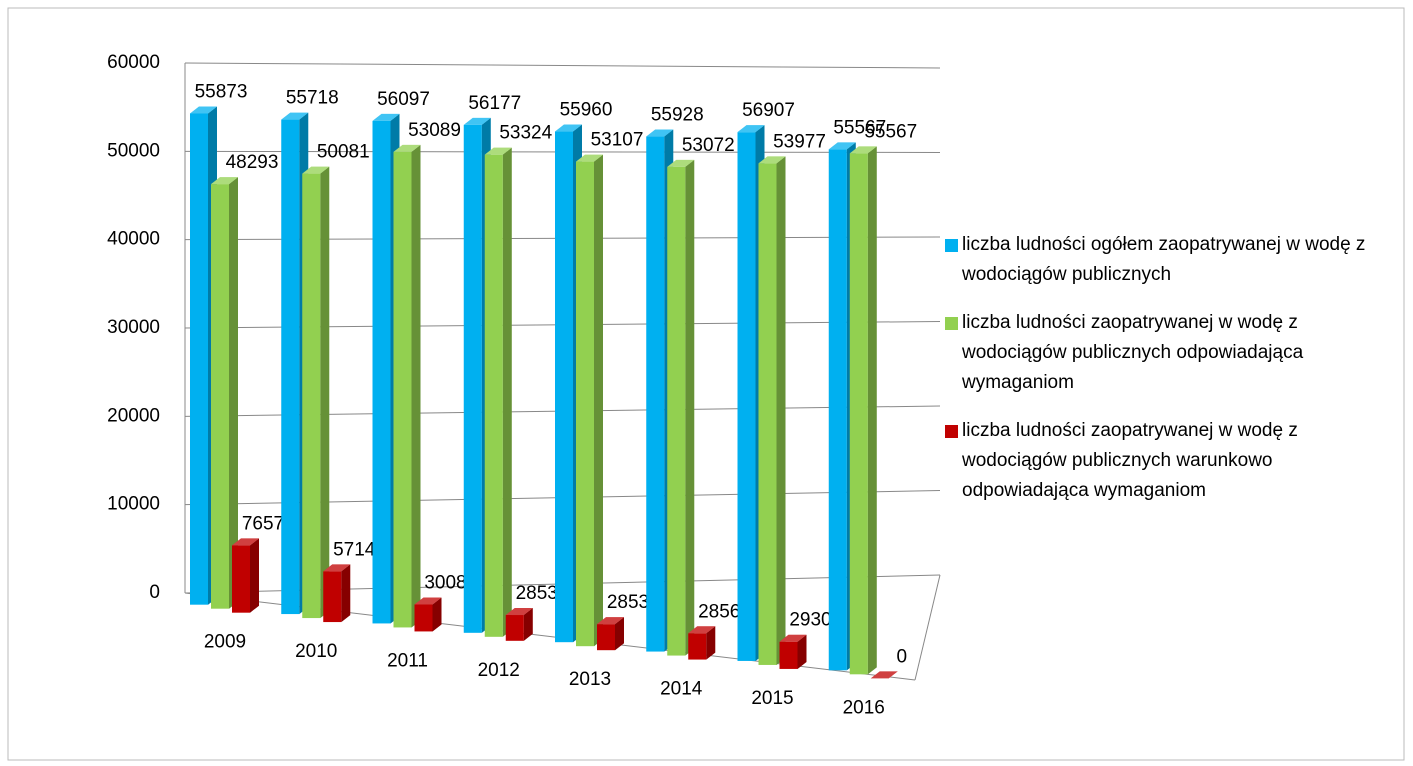  What do you see at coordinates (343, 152) in the screenshot?
I see `value-label: 50081` at bounding box center [343, 152].